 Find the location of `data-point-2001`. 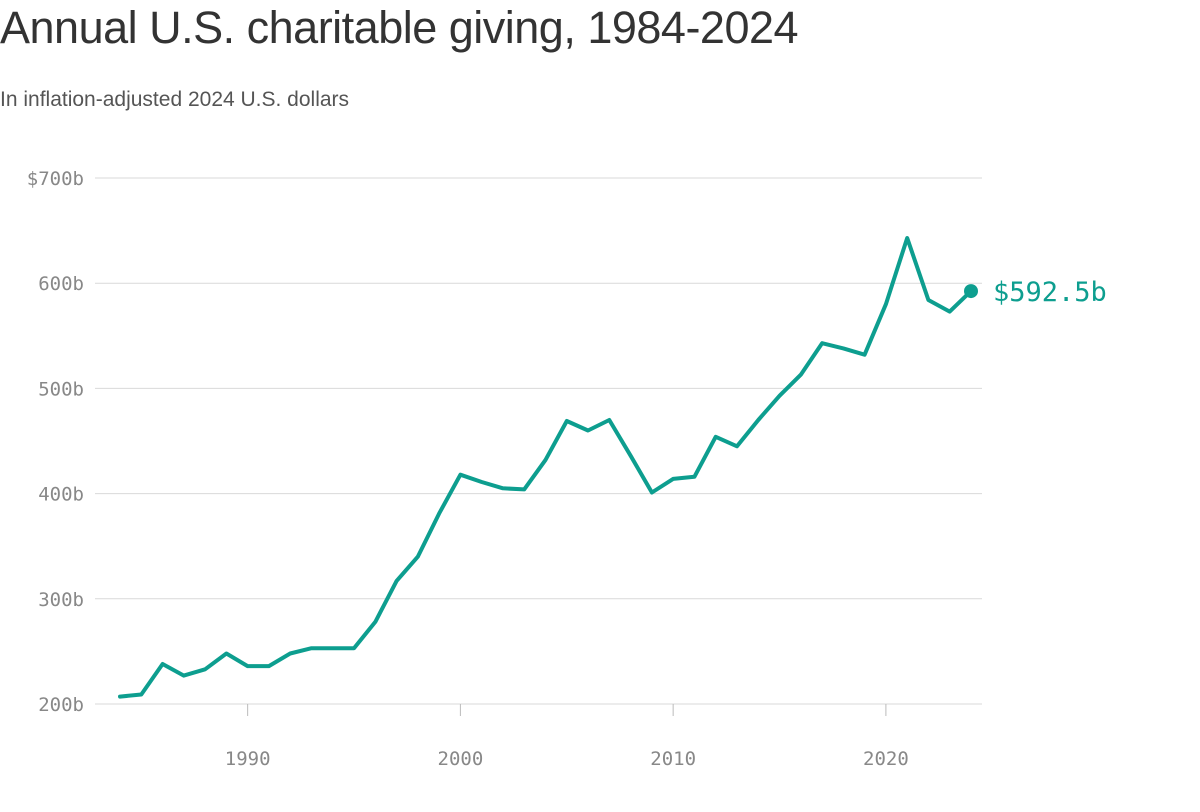

data-point-2001 is located at coordinates (482, 482).